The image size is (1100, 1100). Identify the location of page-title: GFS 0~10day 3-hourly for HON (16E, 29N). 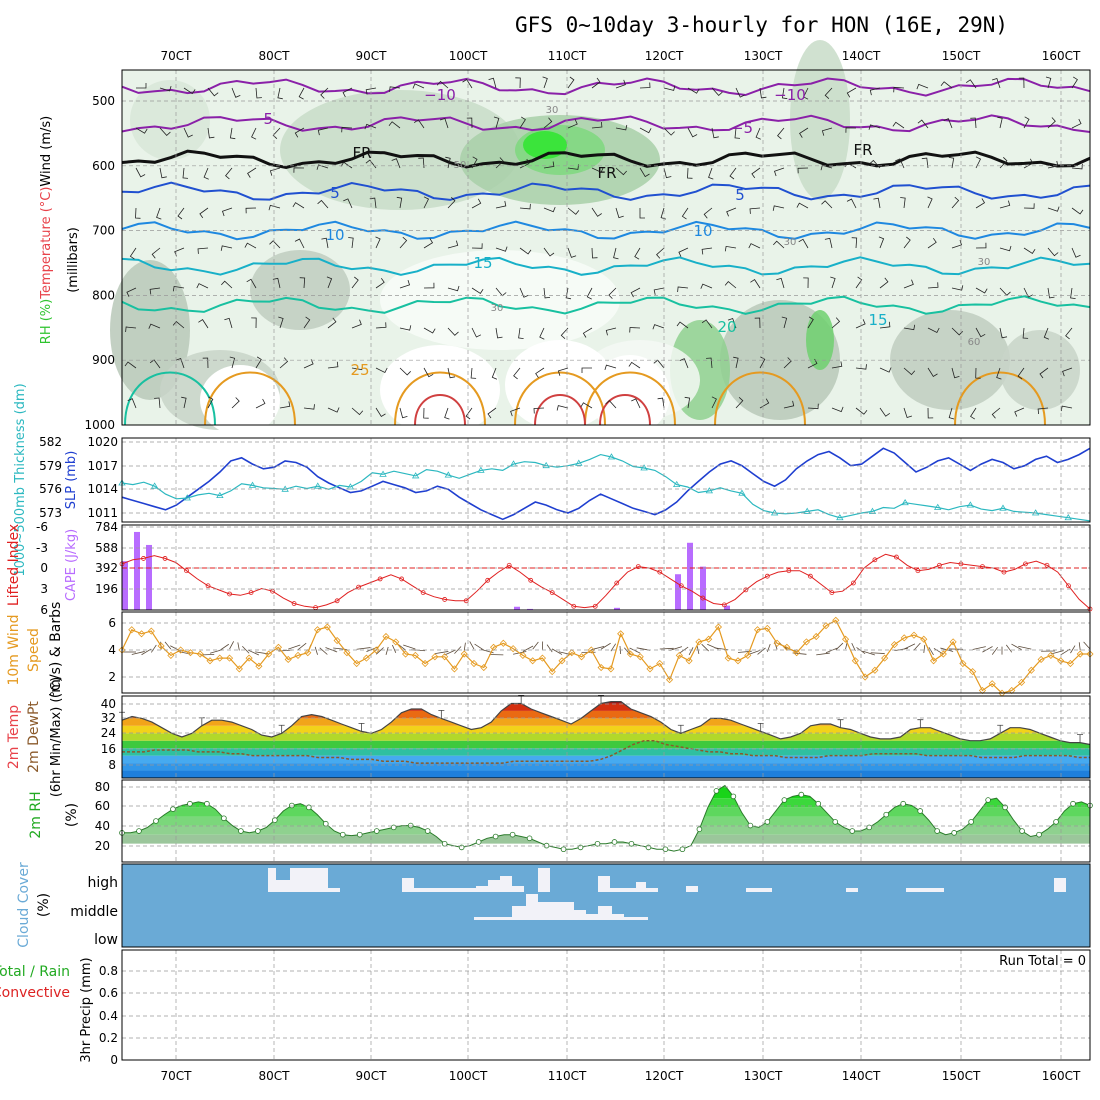
(761, 25).